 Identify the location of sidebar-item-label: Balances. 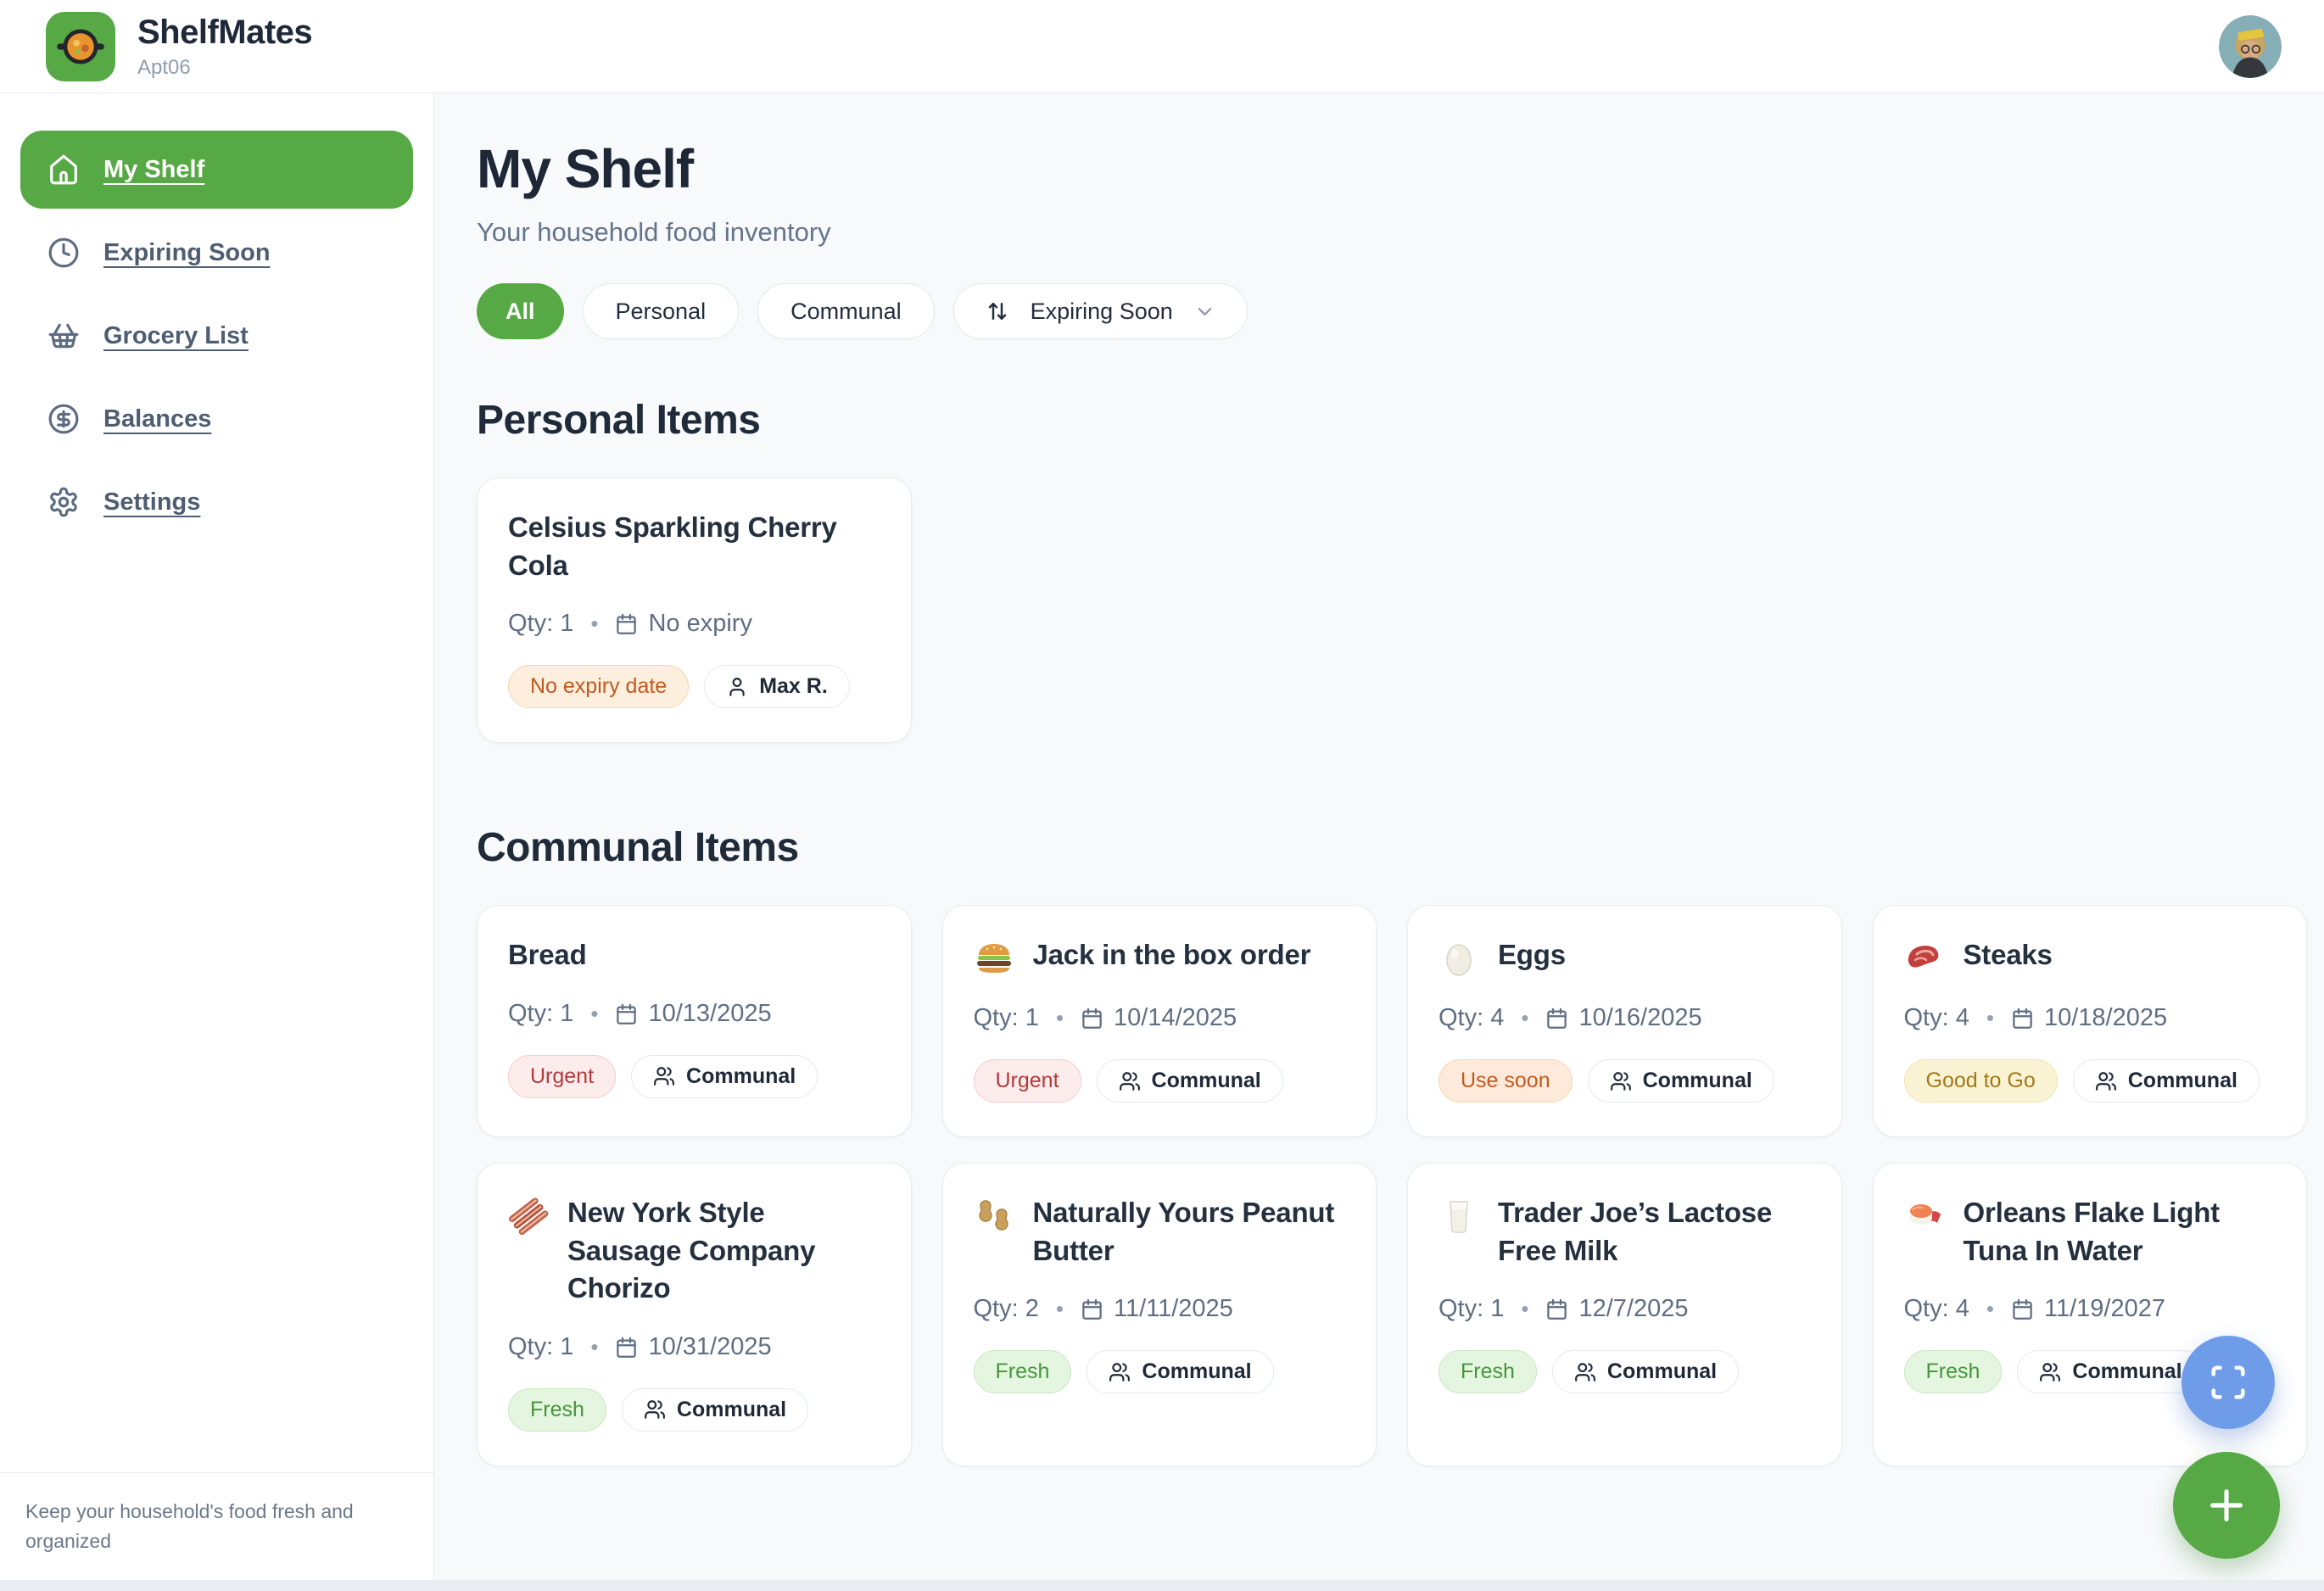
(157, 419).